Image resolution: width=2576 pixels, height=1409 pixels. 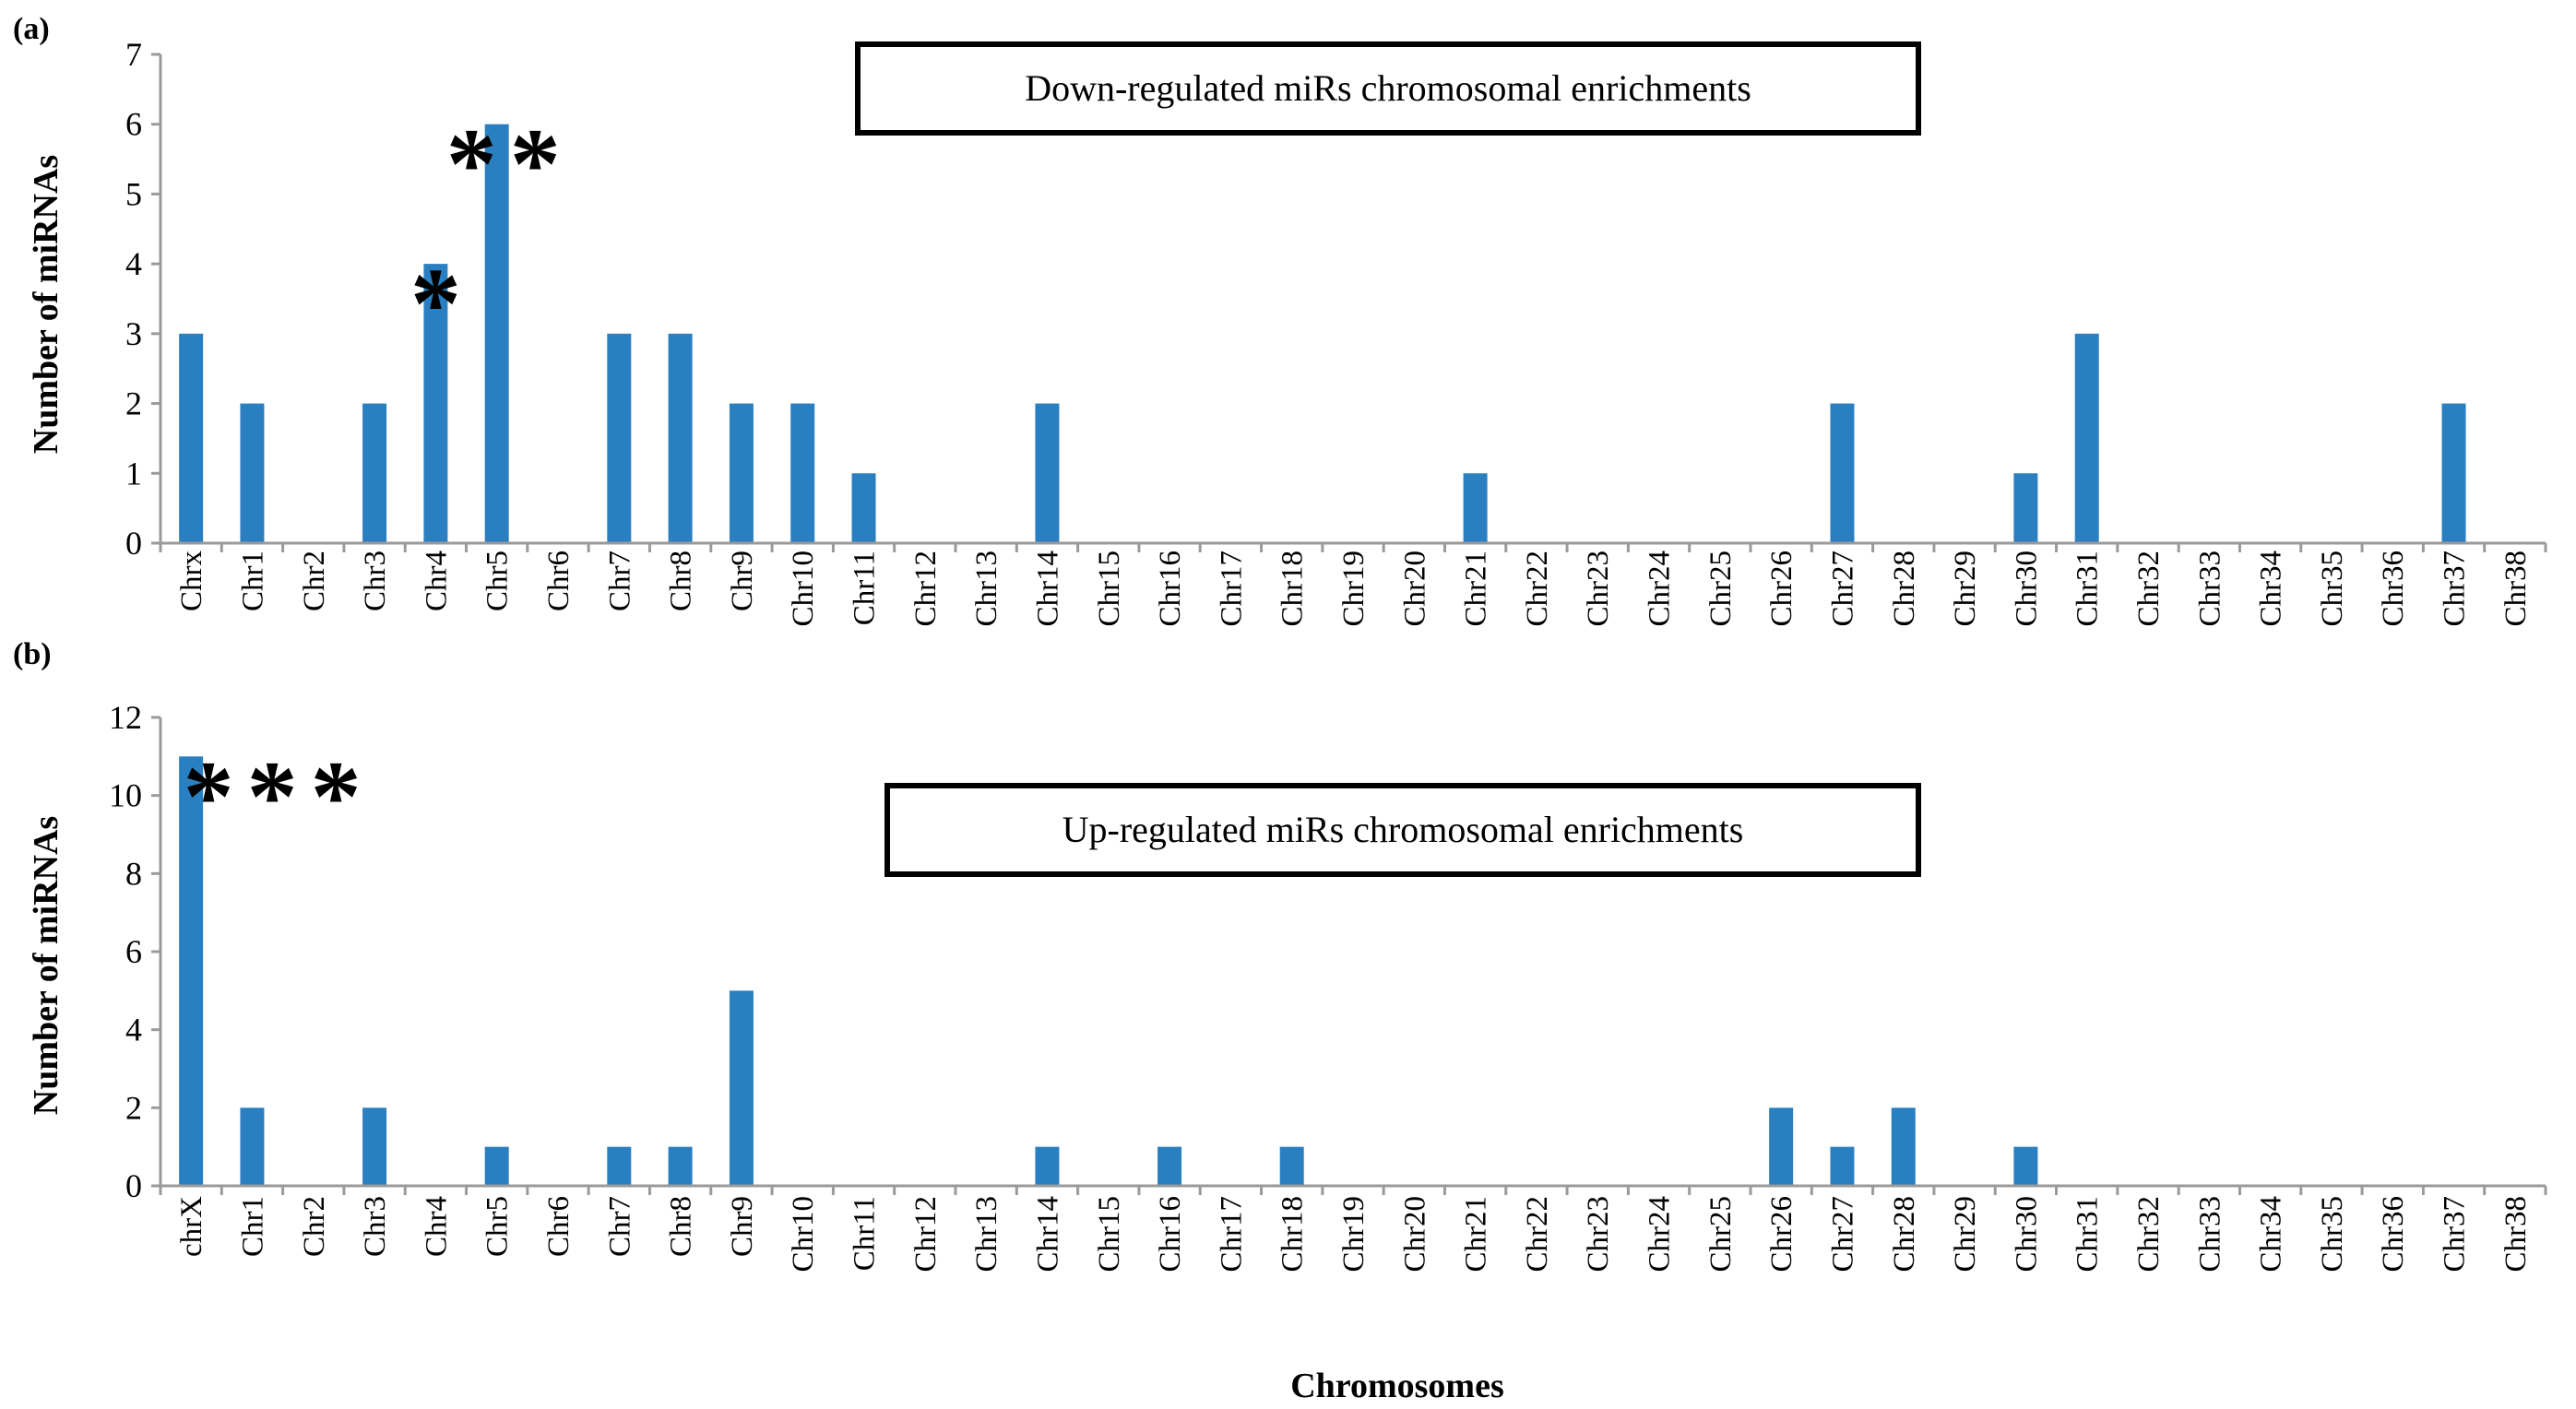 I want to click on x-tick-label: Chr33, so click(x=2209, y=1234).